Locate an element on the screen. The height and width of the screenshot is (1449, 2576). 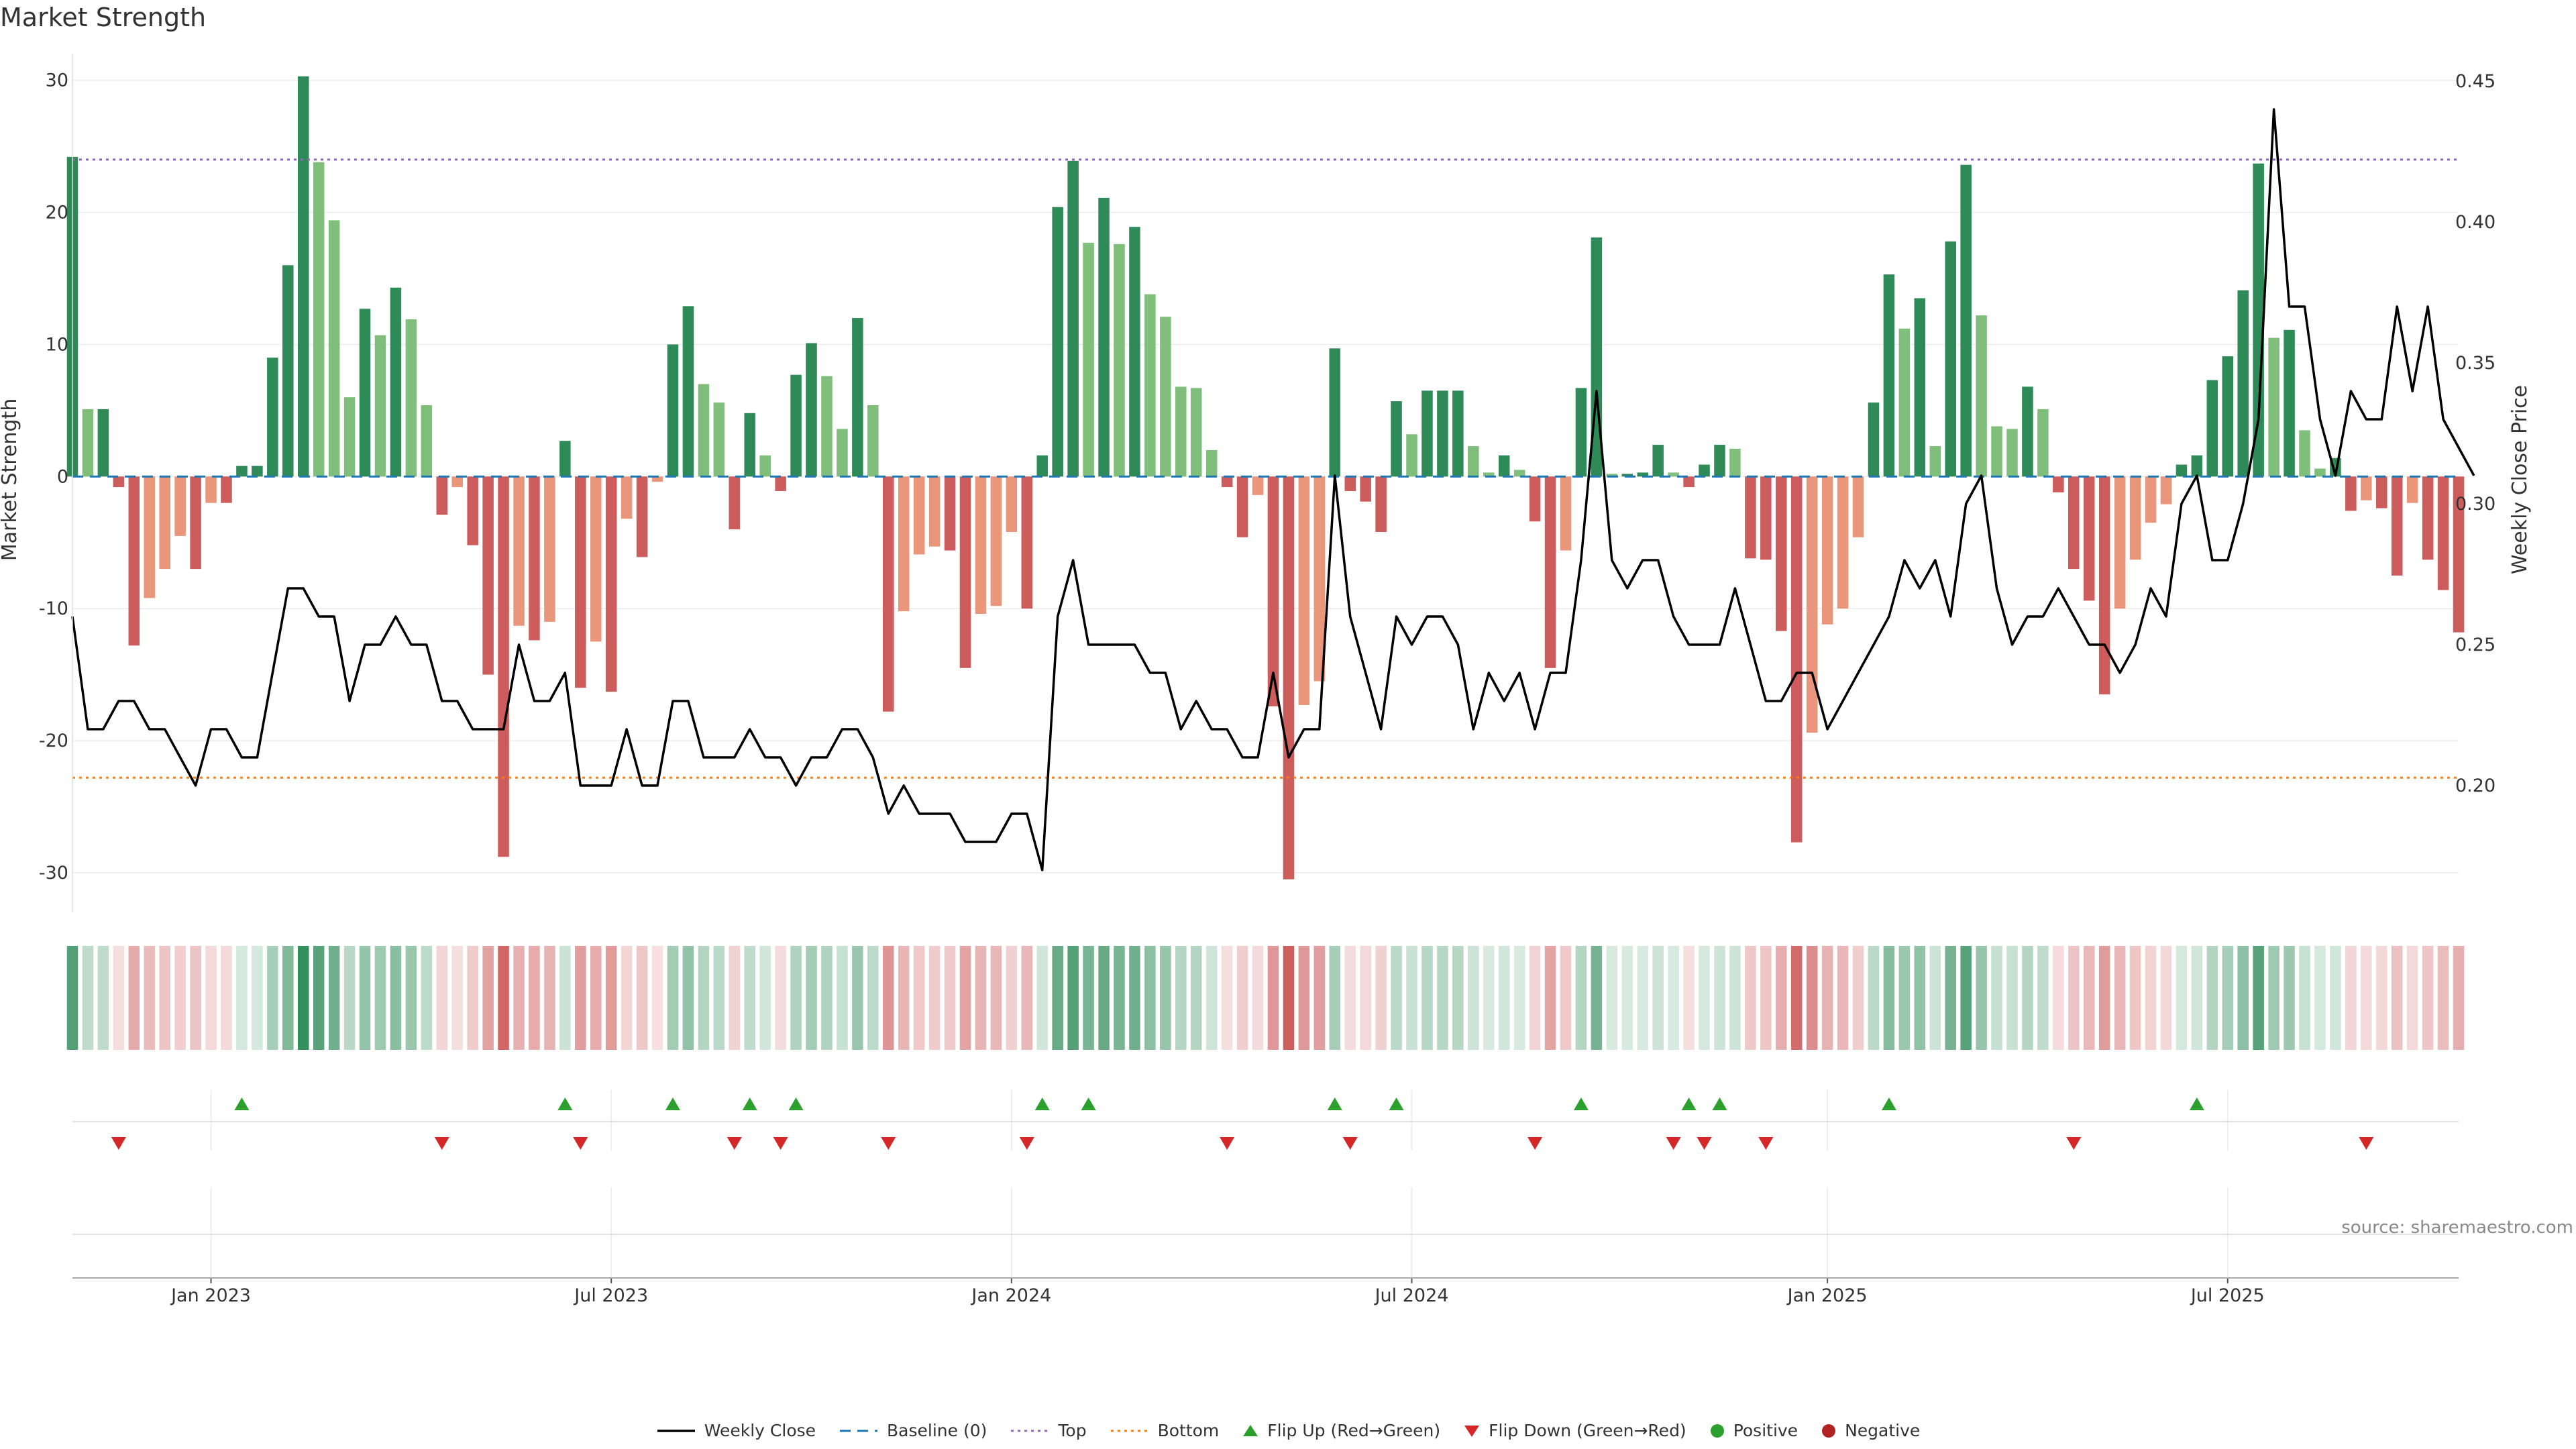
legend-item-up: Flip Up (Red→Green) is located at coordinates (1341, 1430).